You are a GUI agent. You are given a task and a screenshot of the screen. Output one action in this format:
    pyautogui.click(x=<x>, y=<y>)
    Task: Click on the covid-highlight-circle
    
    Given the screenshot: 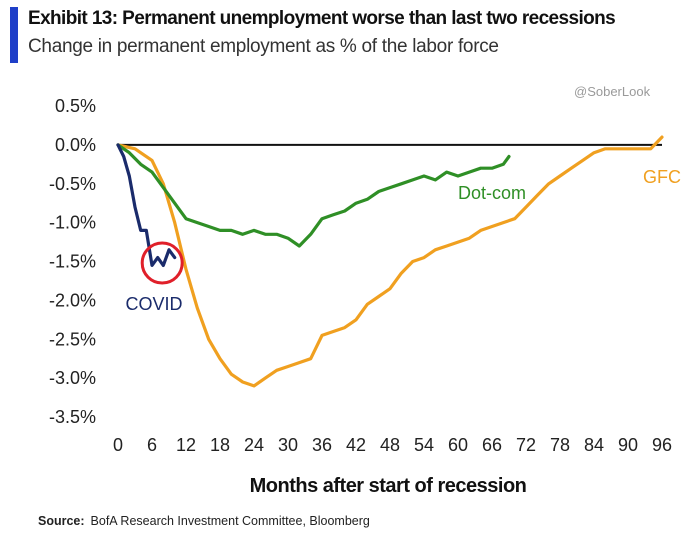 What is the action you would take?
    pyautogui.click(x=162, y=263)
    